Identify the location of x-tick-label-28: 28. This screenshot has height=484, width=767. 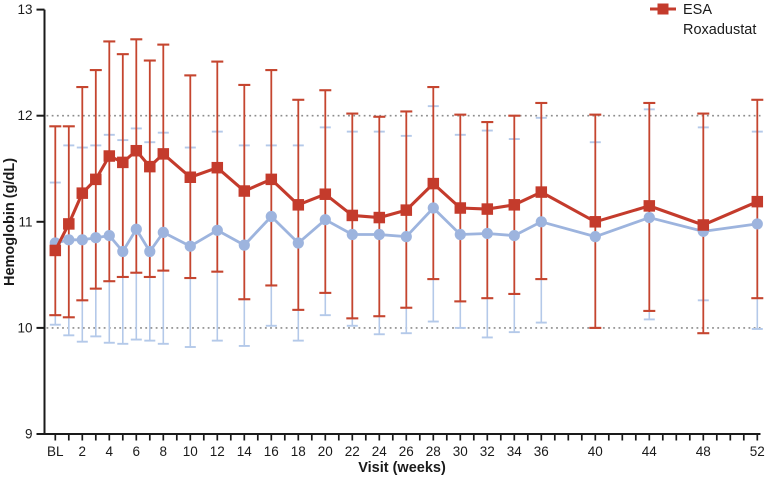
(433, 451).